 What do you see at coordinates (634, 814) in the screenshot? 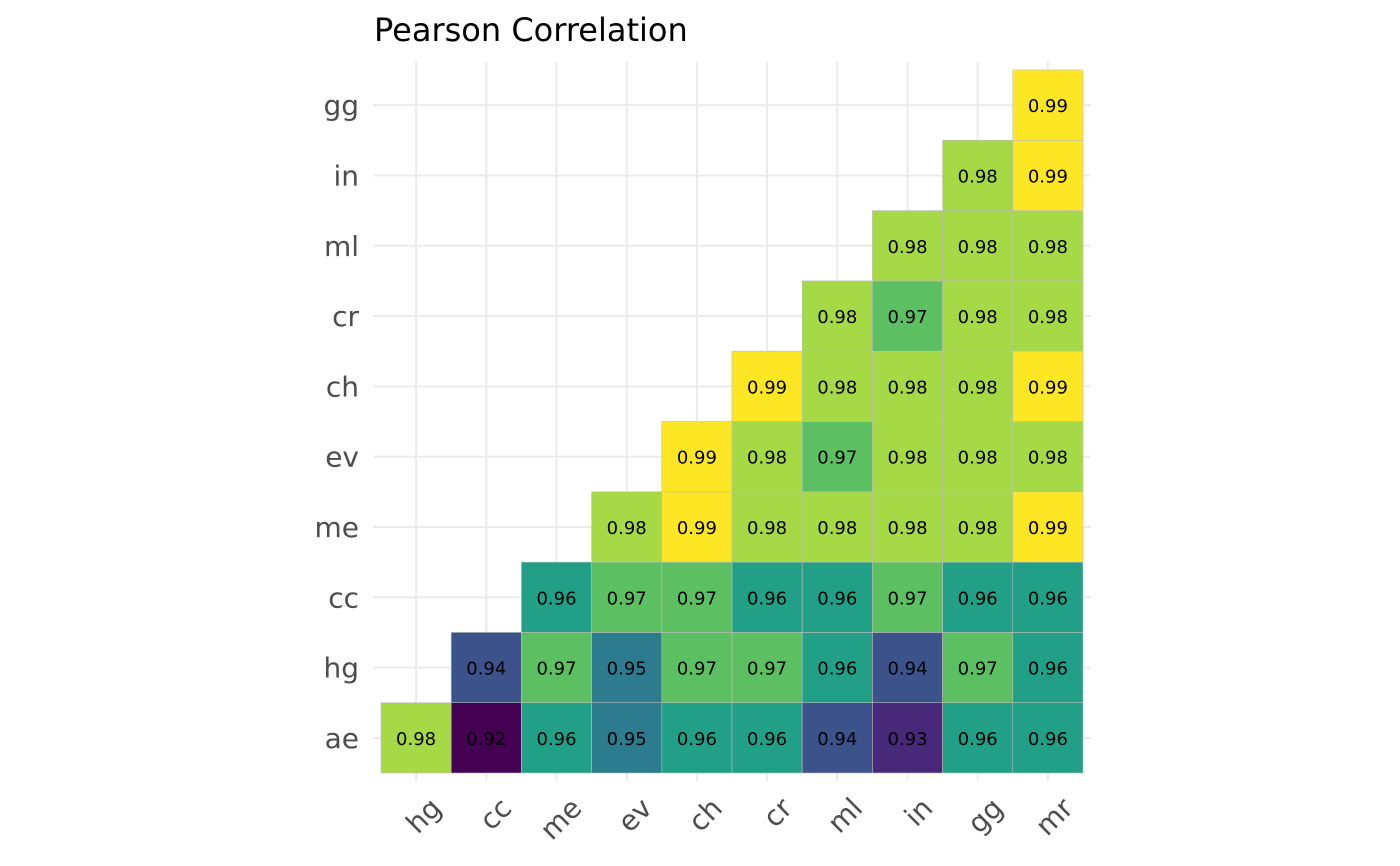
I see `x-tick-label: ev` at bounding box center [634, 814].